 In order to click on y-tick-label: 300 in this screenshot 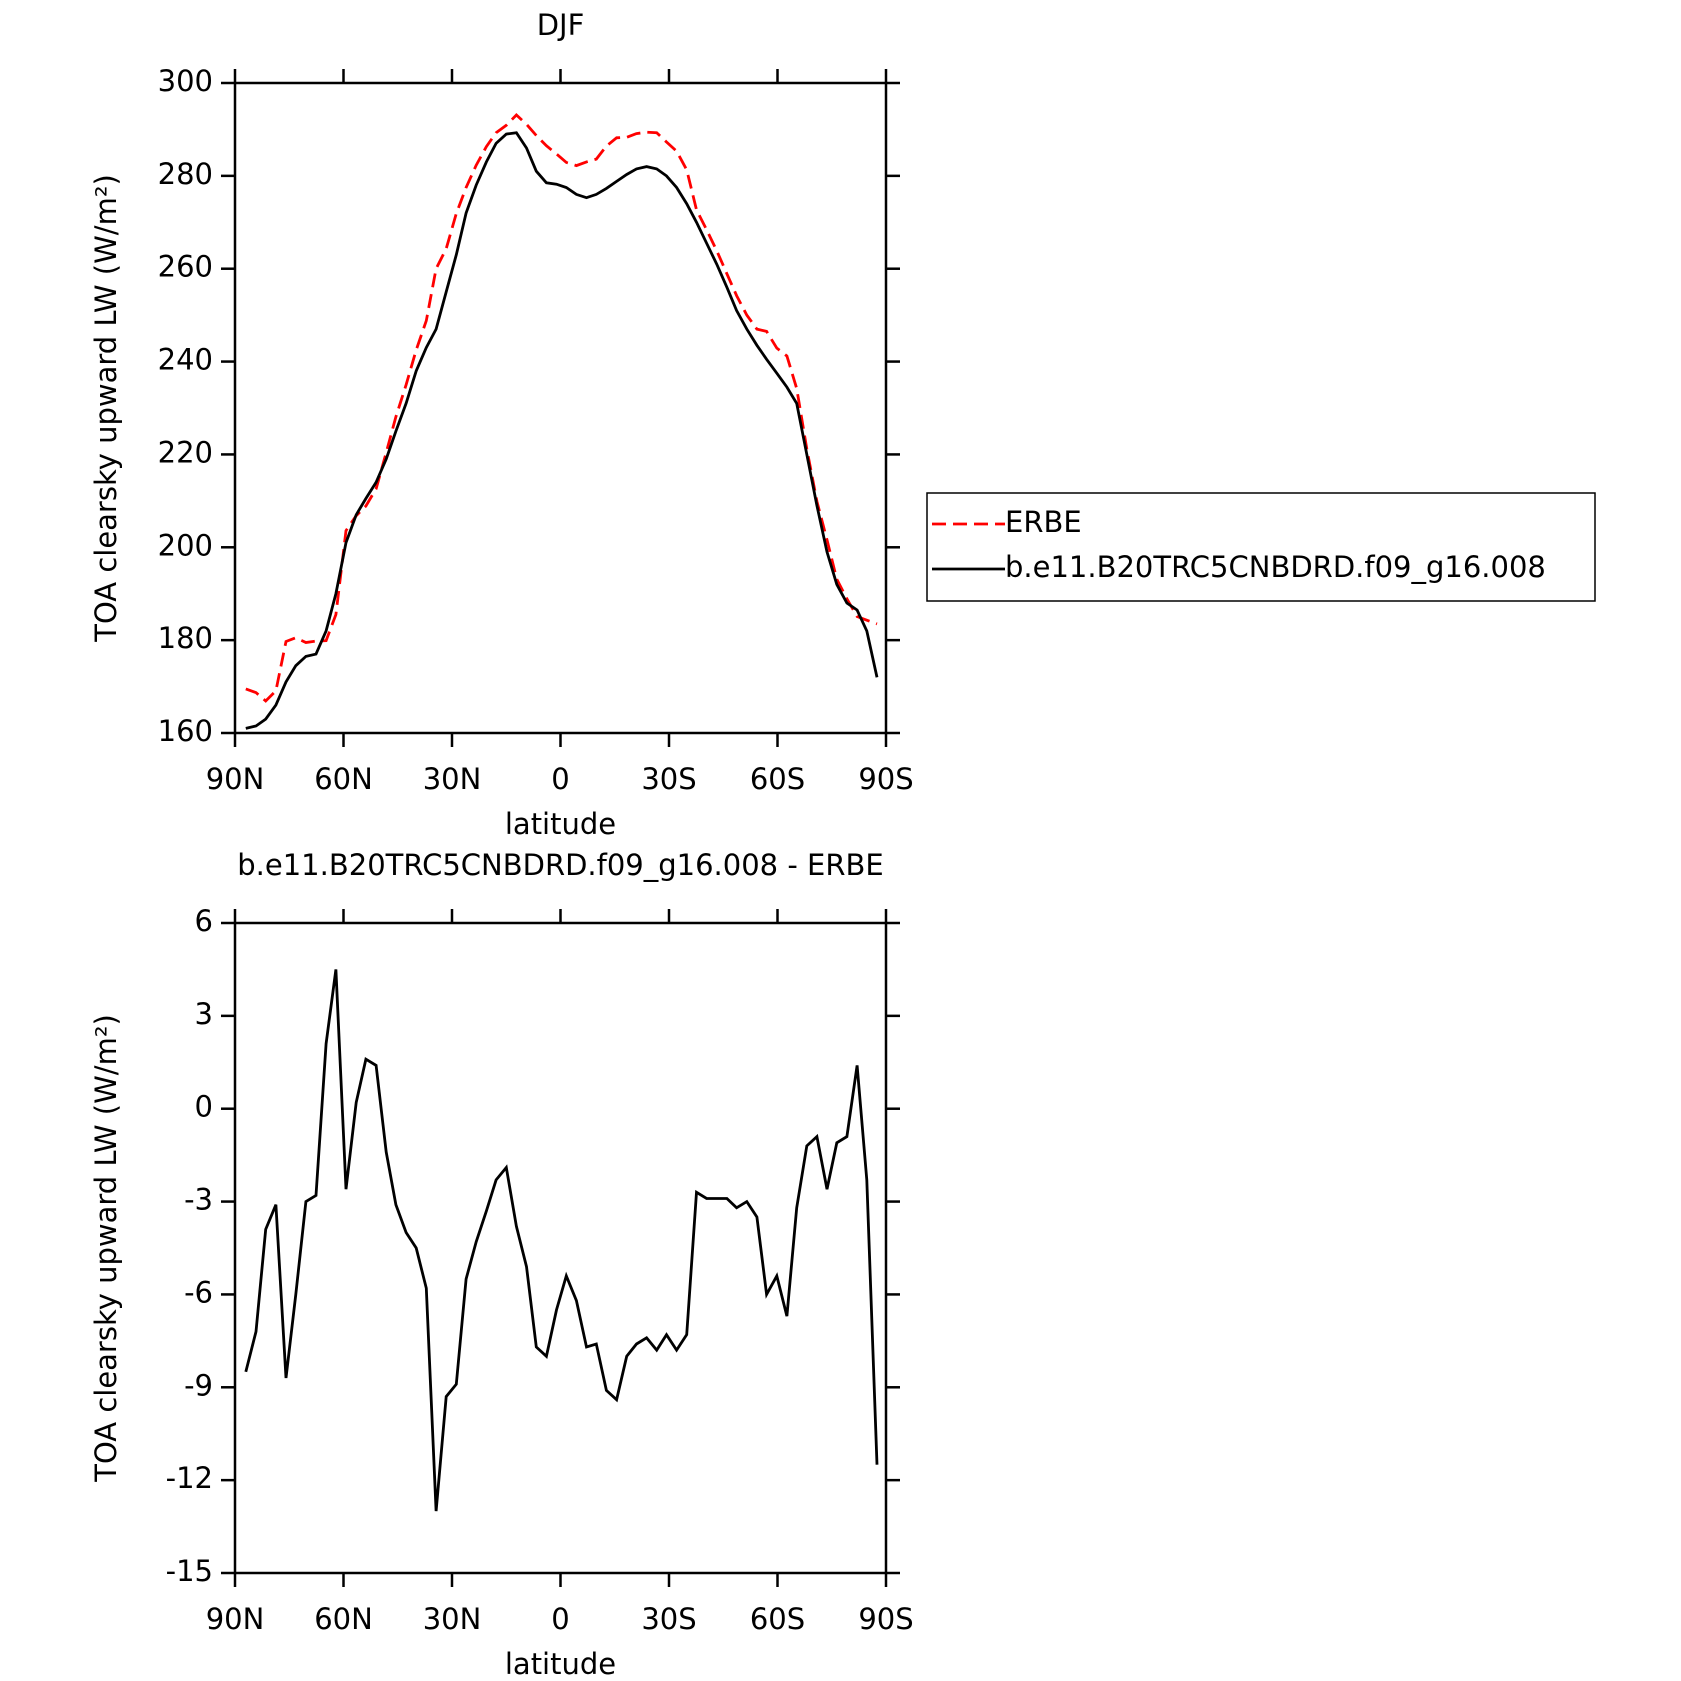, I will do `click(185, 81)`.